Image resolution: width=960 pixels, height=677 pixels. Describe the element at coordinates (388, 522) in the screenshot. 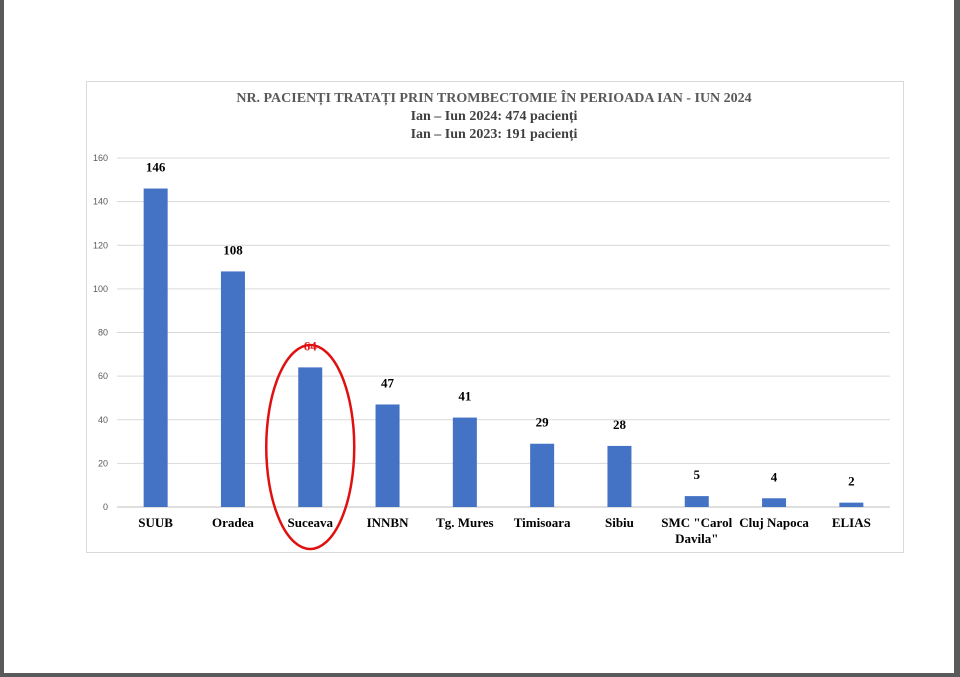

I see `category-label: INNBN` at that location.